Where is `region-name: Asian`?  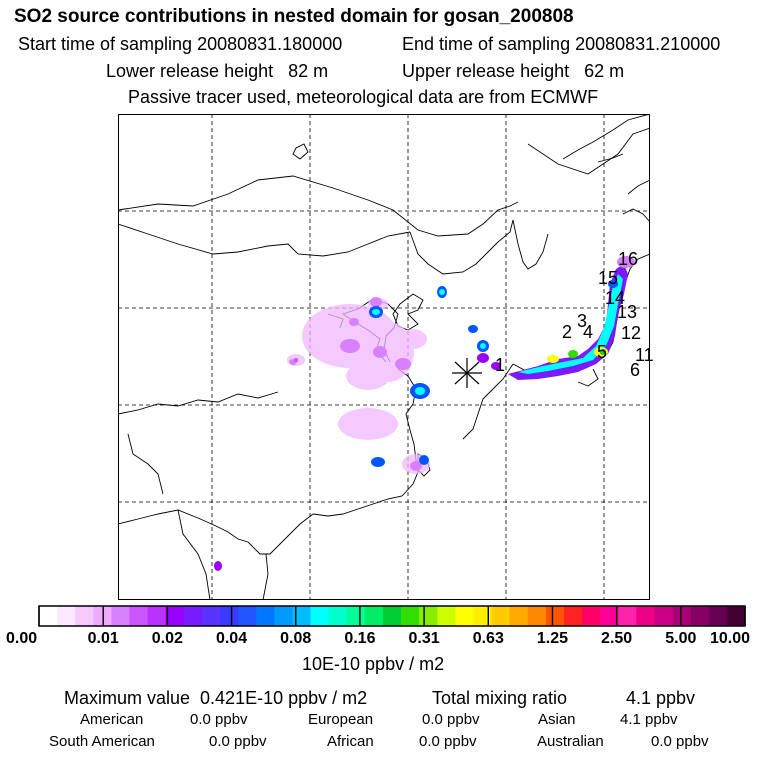
region-name: Asian is located at coordinates (557, 719).